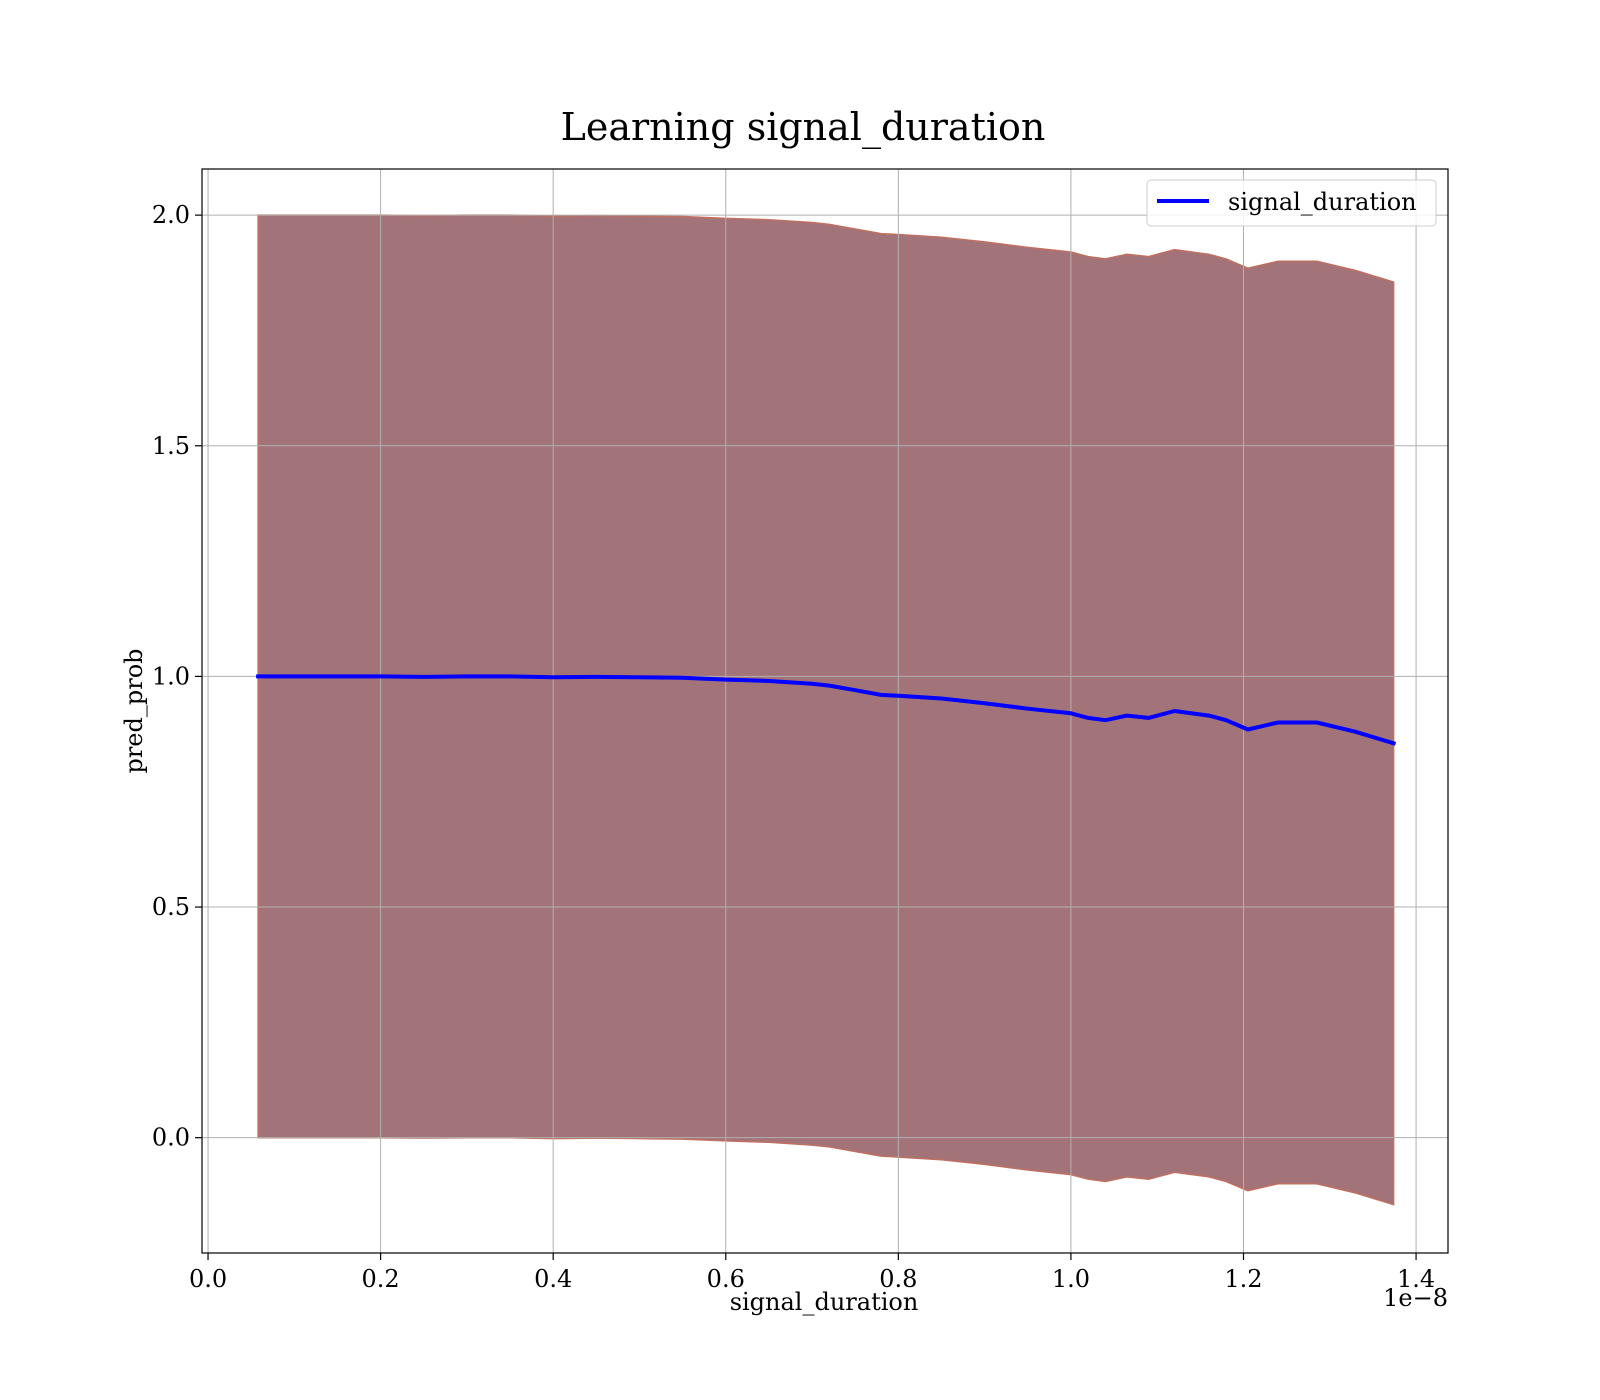 This screenshot has width=1600, height=1400. What do you see at coordinates (1243, 1279) in the screenshot?
I see `x-tick-label-6: 1.2` at bounding box center [1243, 1279].